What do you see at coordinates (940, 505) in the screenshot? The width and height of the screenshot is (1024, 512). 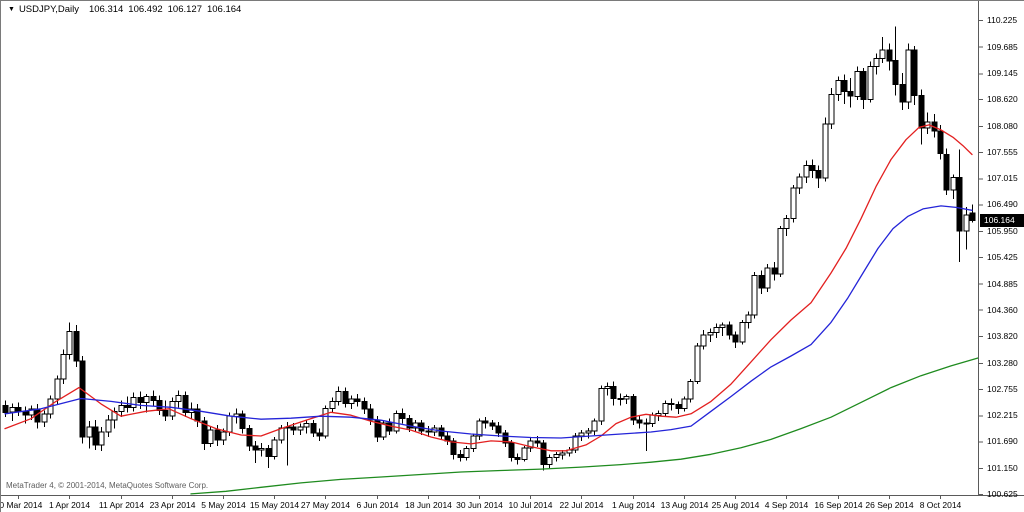 I see `date-axis-label: 8 Oct 2014` at bounding box center [940, 505].